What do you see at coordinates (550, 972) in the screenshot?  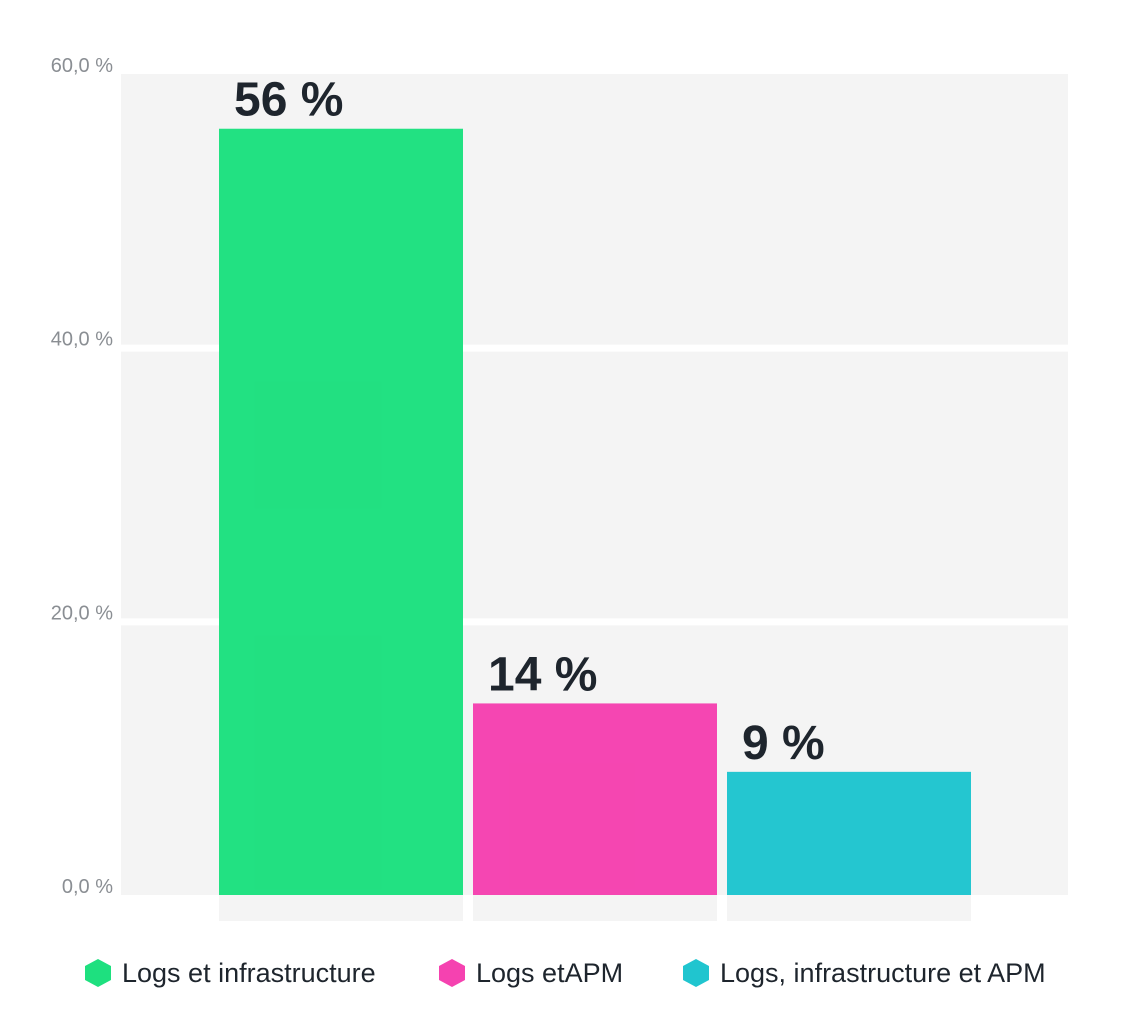 I see `legend-label: Logs etAPM` at bounding box center [550, 972].